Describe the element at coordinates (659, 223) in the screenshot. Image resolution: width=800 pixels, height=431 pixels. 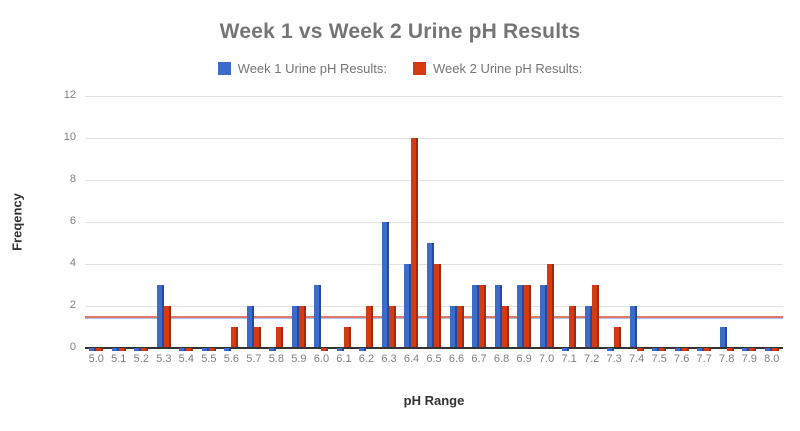
I see `category-7.5` at that location.